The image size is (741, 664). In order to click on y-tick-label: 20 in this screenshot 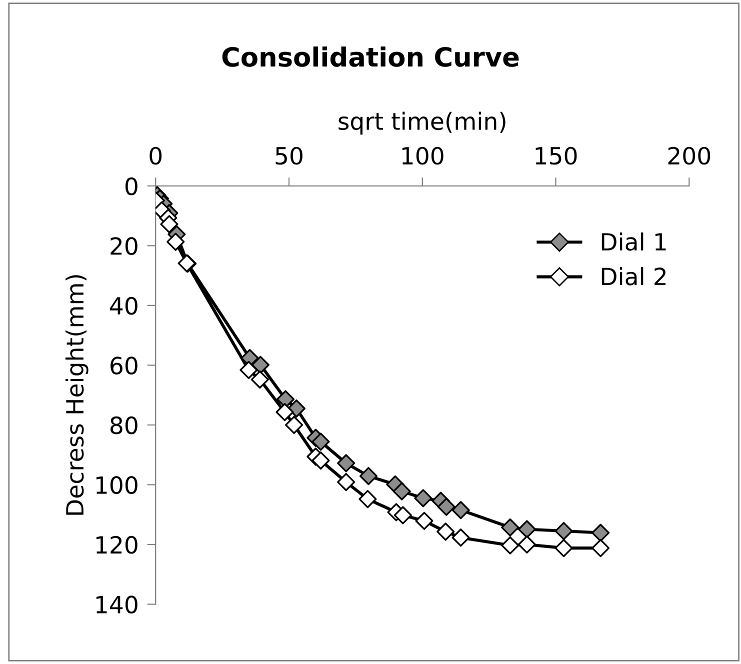, I will do `click(124, 246)`.